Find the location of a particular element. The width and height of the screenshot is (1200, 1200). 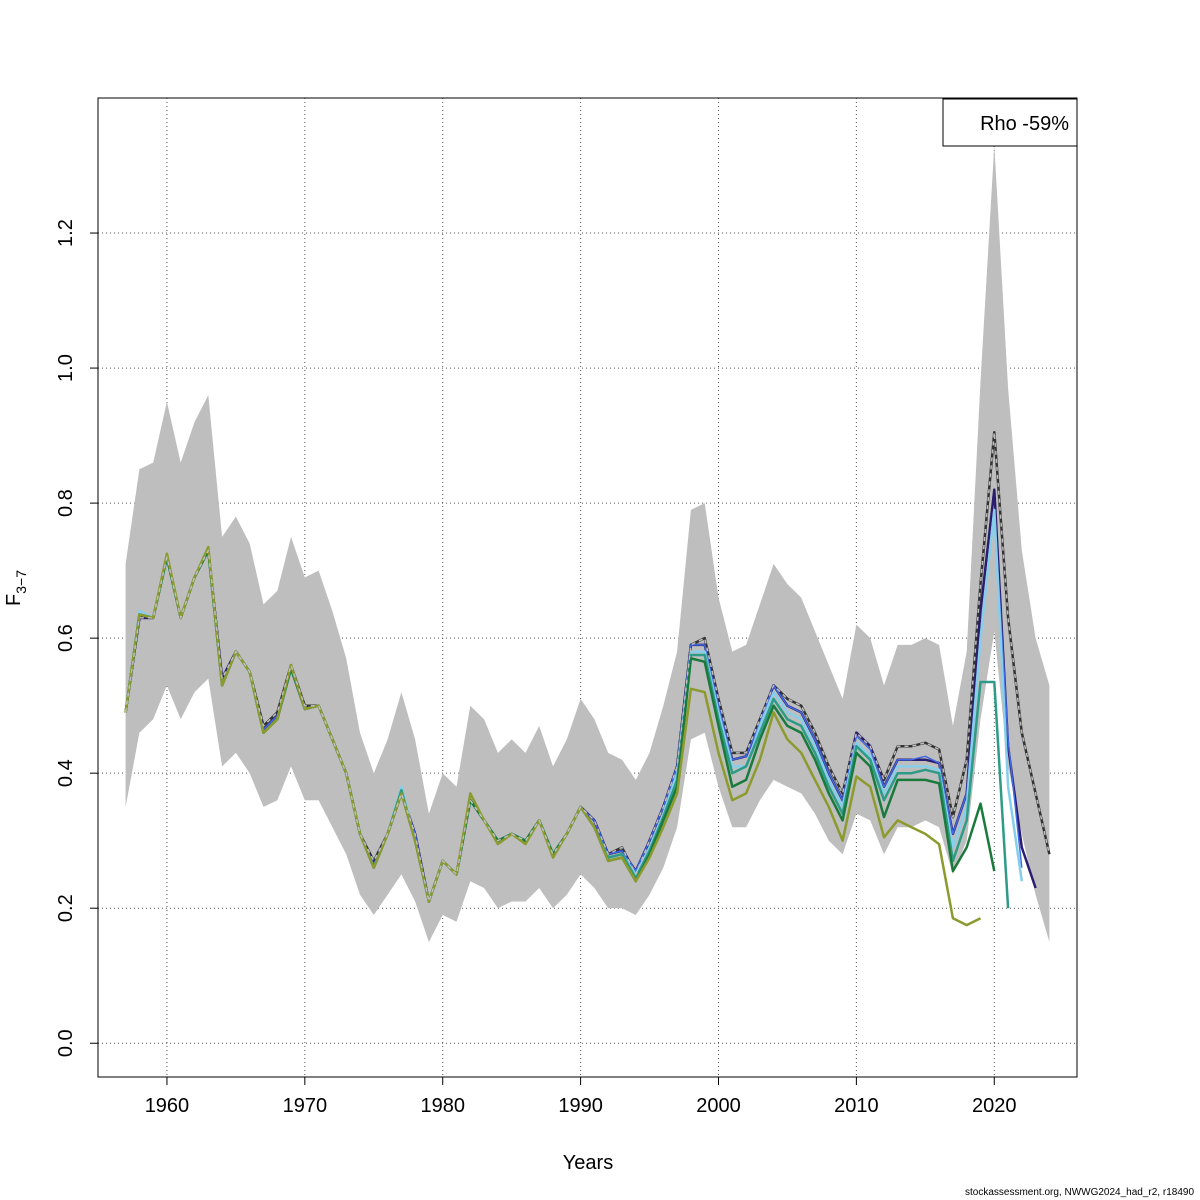

y-tick-label: 1.0 is located at coordinates (66, 368).